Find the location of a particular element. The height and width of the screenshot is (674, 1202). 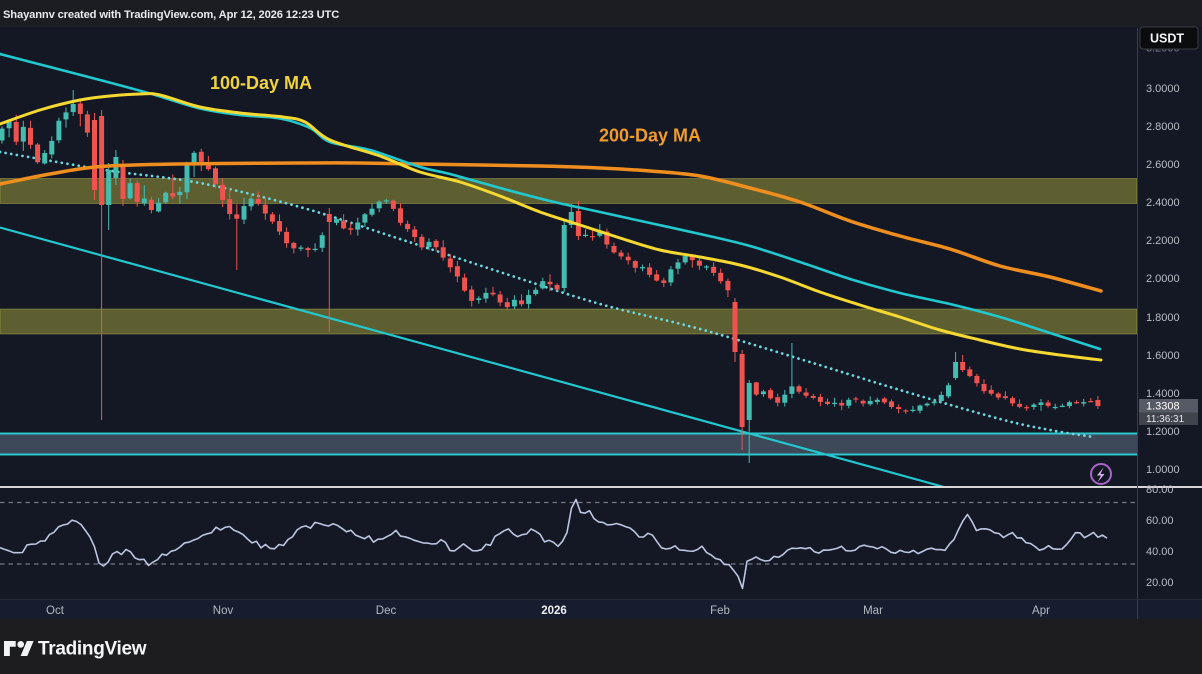

svg-text: Nov is located at coordinates (223, 611).